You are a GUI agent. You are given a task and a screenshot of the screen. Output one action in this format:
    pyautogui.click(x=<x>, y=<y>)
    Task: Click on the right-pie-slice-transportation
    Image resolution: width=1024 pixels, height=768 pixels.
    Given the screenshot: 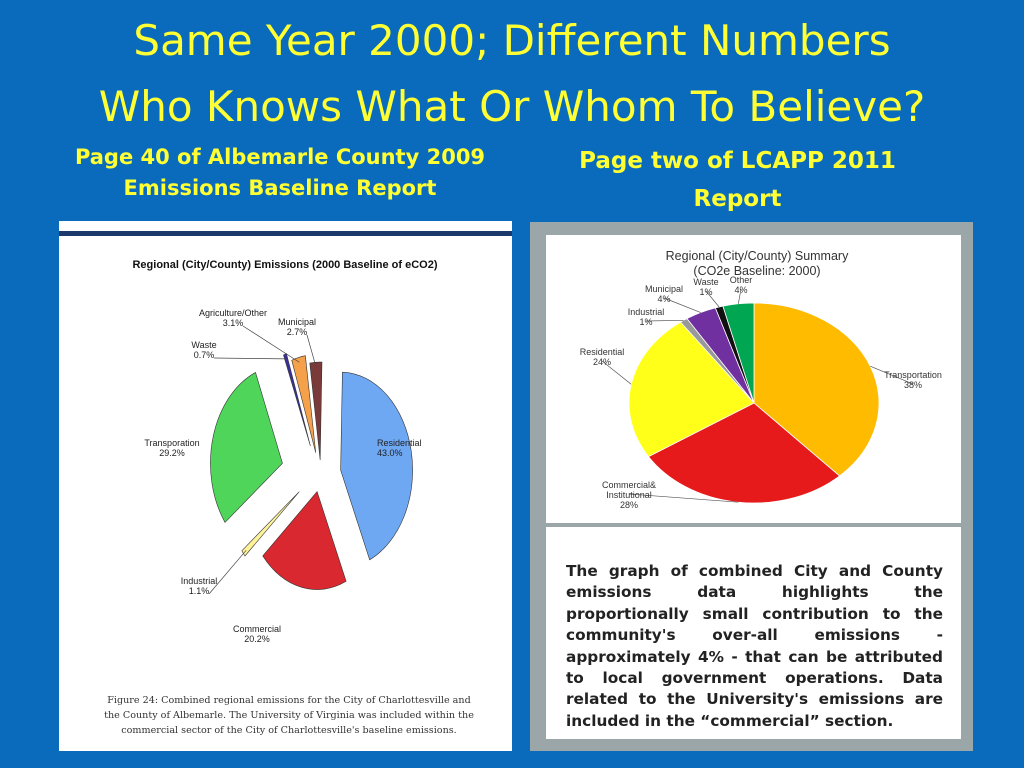 What is the action you would take?
    pyautogui.click(x=816, y=389)
    